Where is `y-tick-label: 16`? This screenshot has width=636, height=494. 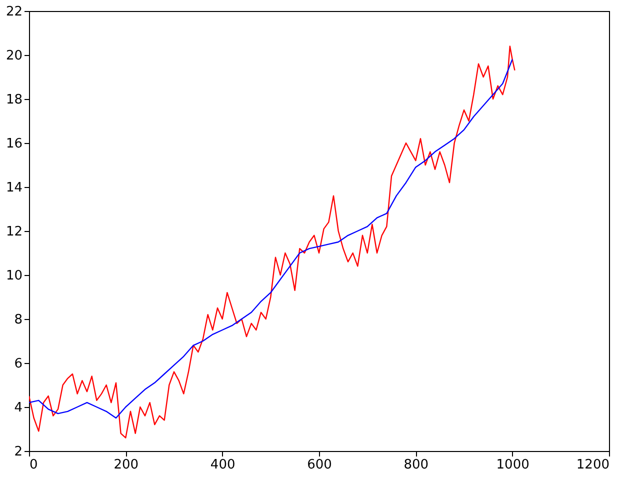
y-tick-label: 16 is located at coordinates (14, 144).